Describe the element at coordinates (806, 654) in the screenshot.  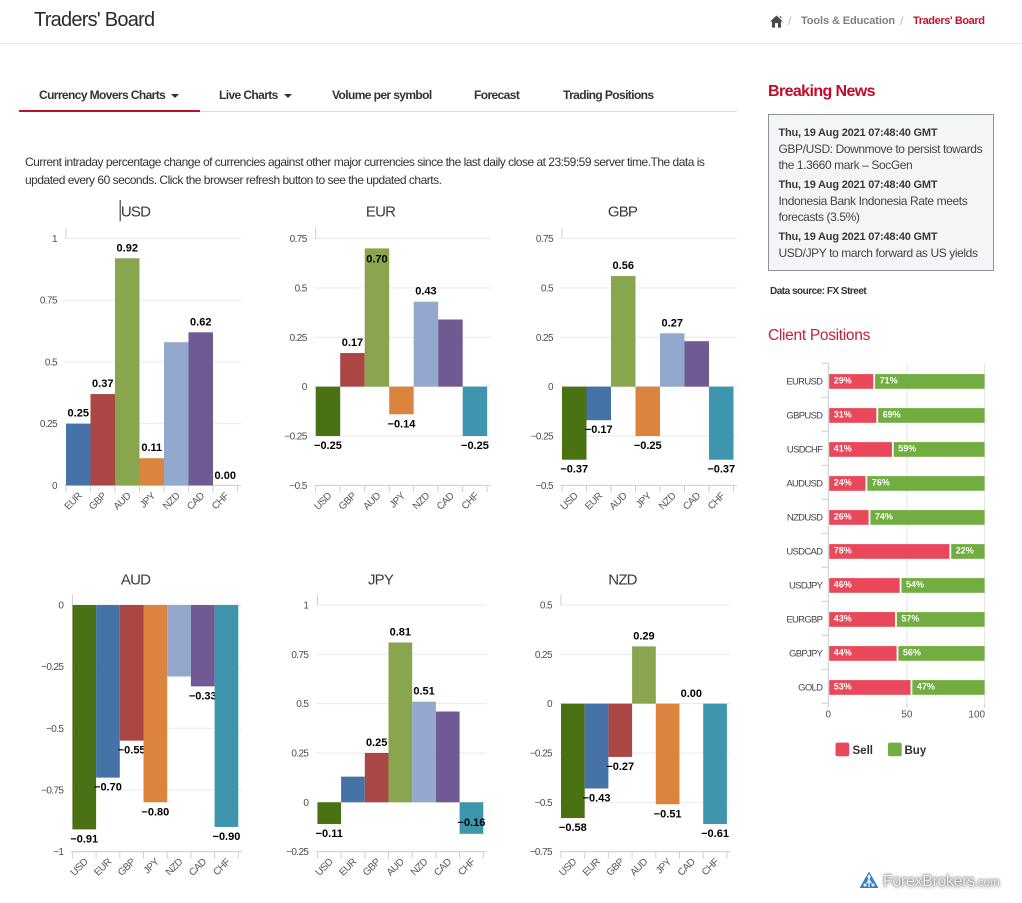
I see `svg-text: GBPJPY` at that location.